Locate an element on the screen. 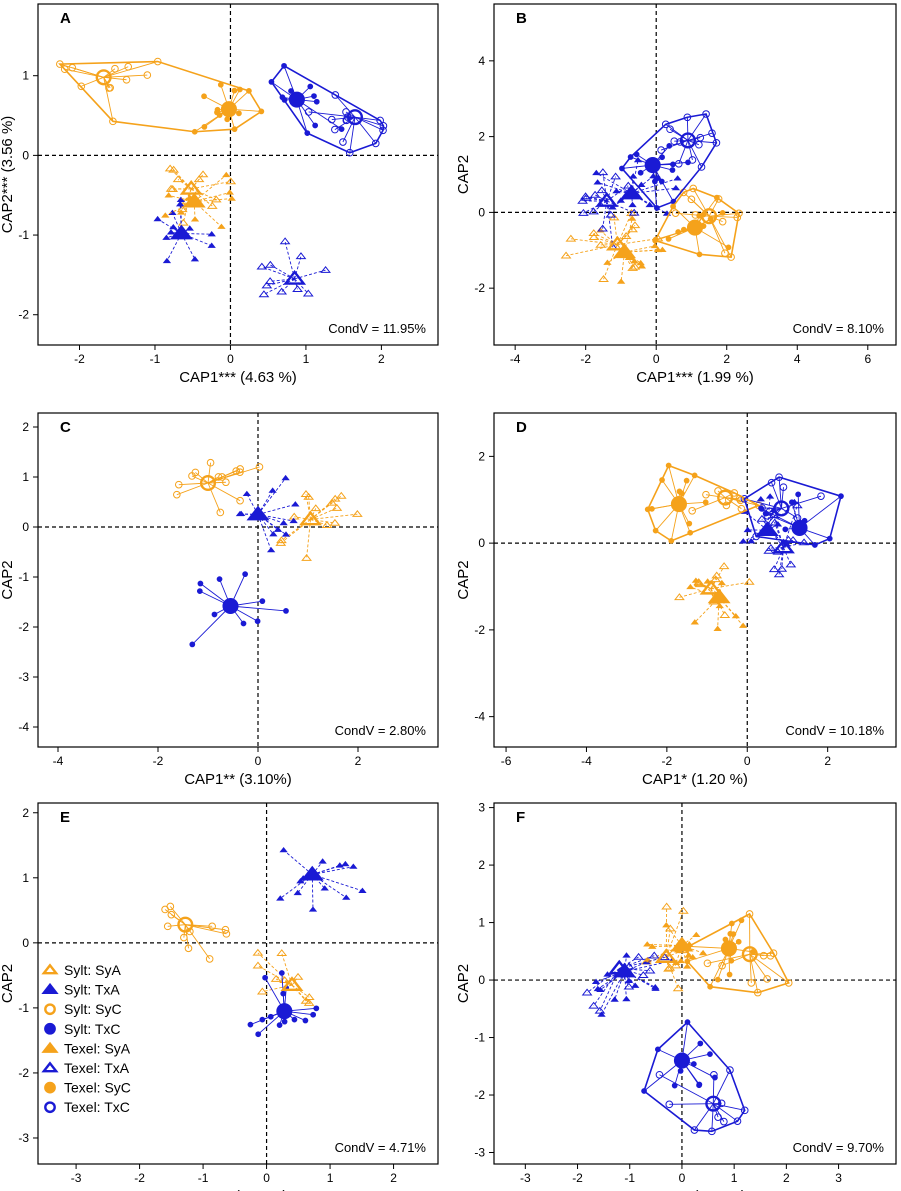  condv-annotation: CondV = 10.18% is located at coordinates (834, 730).